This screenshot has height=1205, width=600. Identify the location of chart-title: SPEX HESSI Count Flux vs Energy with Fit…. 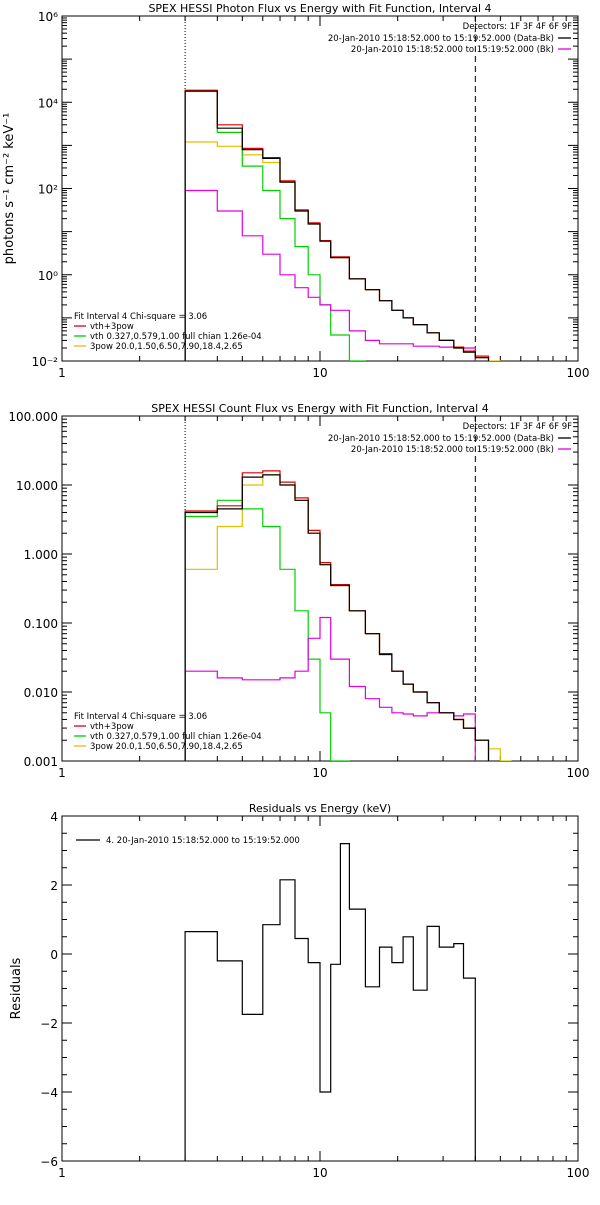
(319, 408).